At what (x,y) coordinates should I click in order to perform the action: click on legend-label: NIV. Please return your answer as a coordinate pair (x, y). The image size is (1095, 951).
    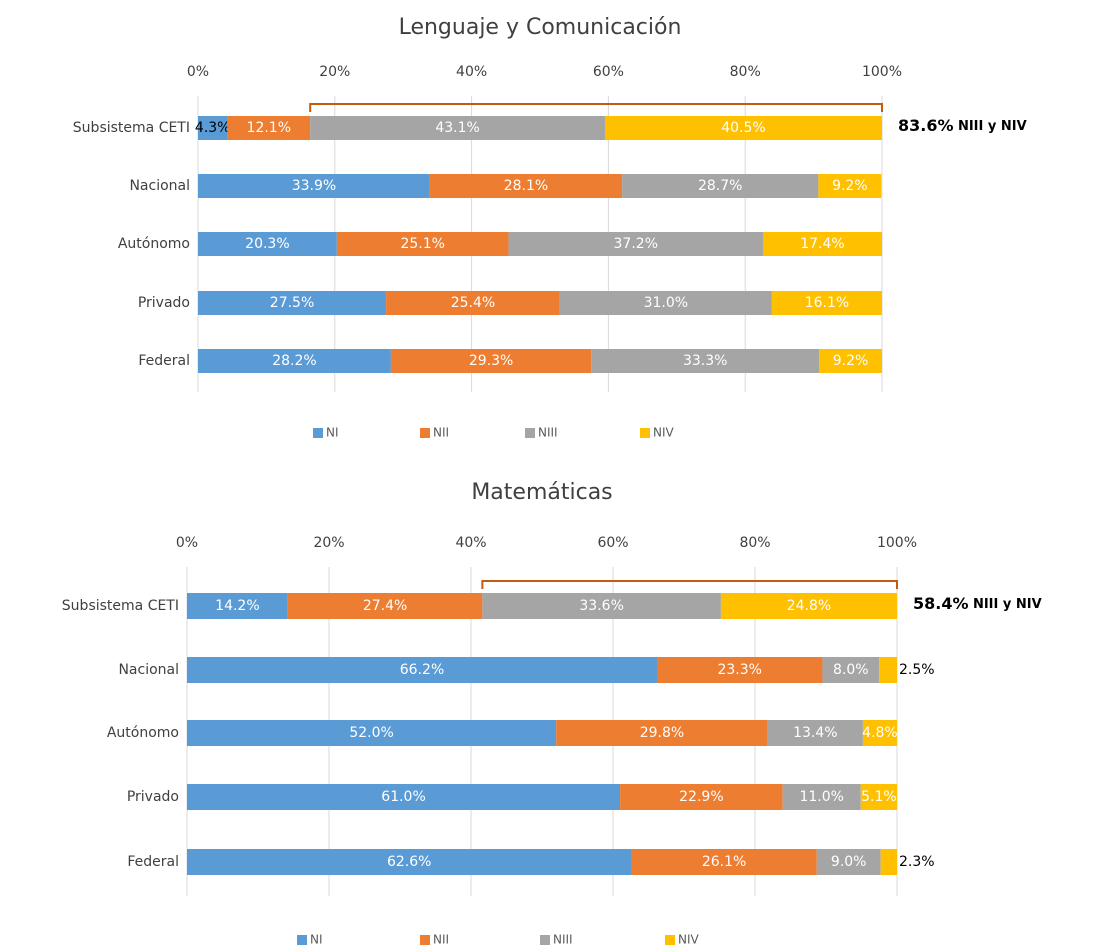
    Looking at the image, I should click on (664, 433).